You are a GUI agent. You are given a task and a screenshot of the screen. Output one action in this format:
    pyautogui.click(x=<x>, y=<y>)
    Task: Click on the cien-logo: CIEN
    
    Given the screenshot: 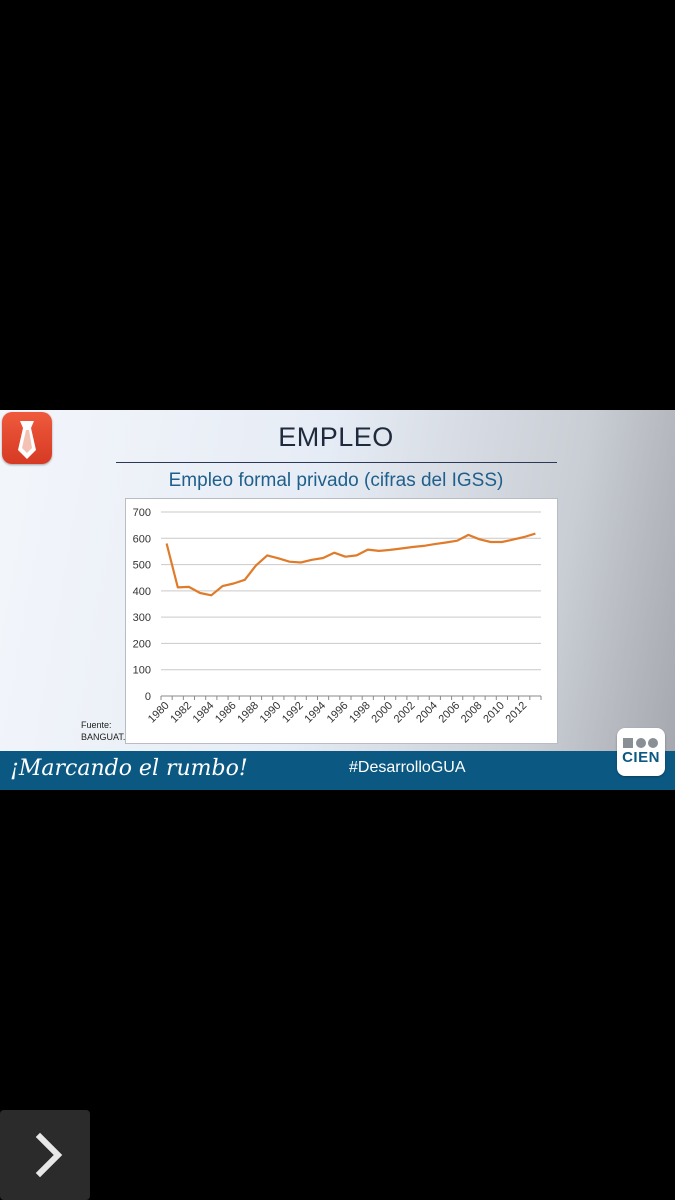 What is the action you would take?
    pyautogui.click(x=641, y=752)
    